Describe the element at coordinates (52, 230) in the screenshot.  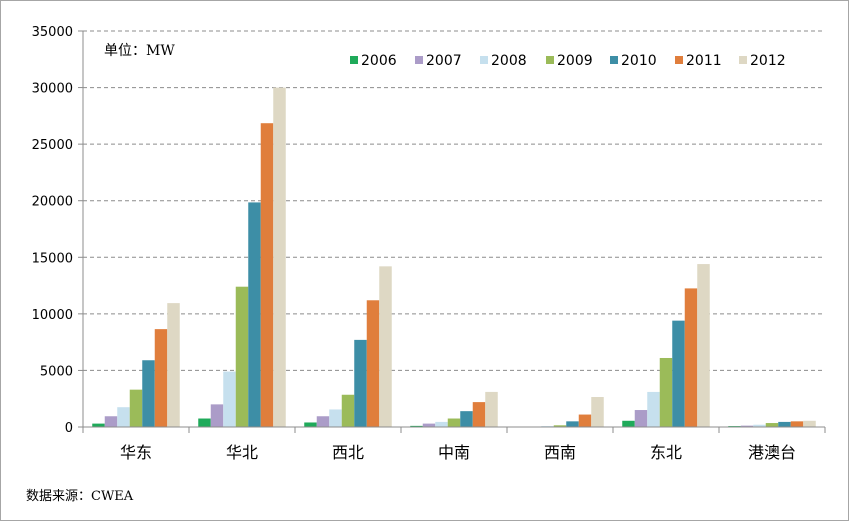
I see `y-tick-labels: 0 5000 10000 15000 20000 25000 30000 35000` at that location.